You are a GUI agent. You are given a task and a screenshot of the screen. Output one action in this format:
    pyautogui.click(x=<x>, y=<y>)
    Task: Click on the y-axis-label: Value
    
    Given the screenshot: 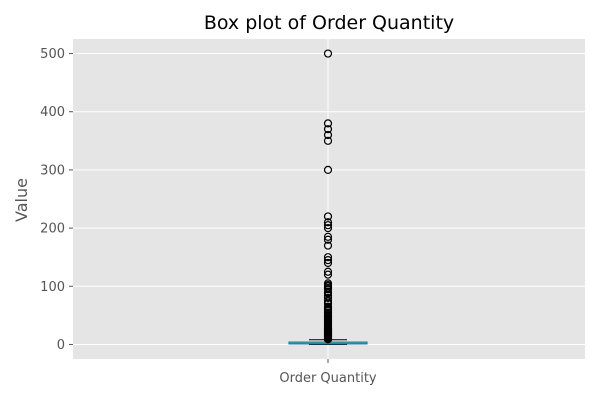 What is the action you would take?
    pyautogui.click(x=21, y=200)
    